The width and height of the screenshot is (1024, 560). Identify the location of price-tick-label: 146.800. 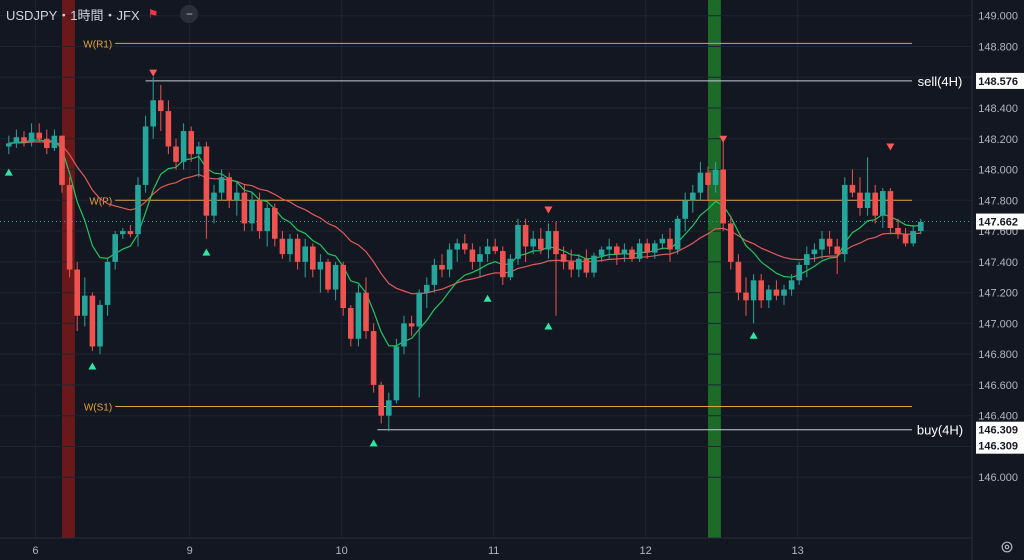
(998, 355).